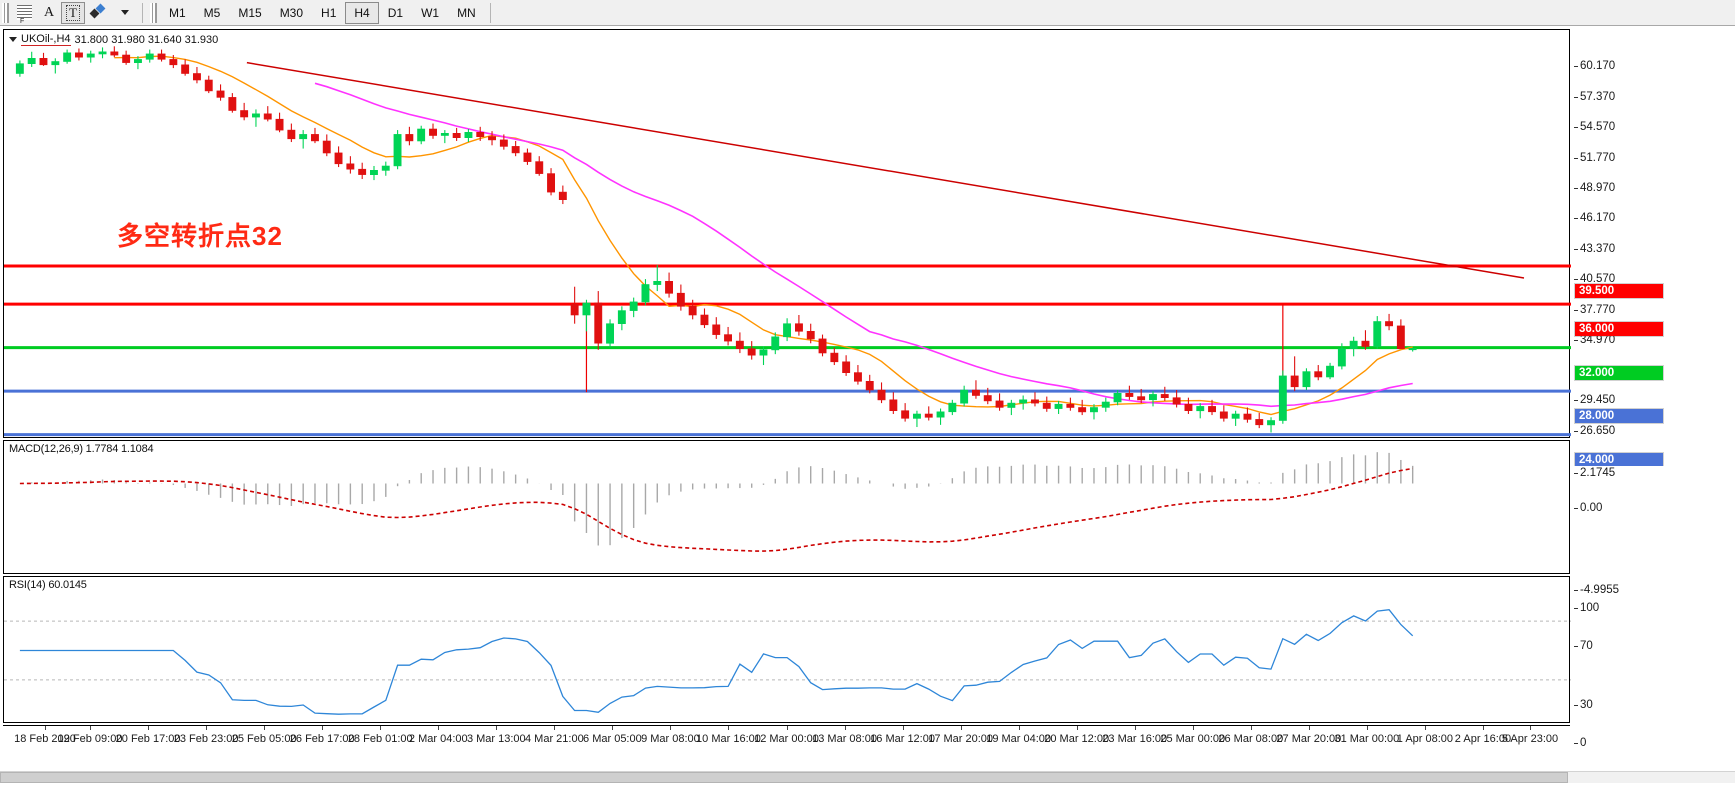 The width and height of the screenshot is (1735, 790). I want to click on timeframe-d1: D1, so click(395, 12).